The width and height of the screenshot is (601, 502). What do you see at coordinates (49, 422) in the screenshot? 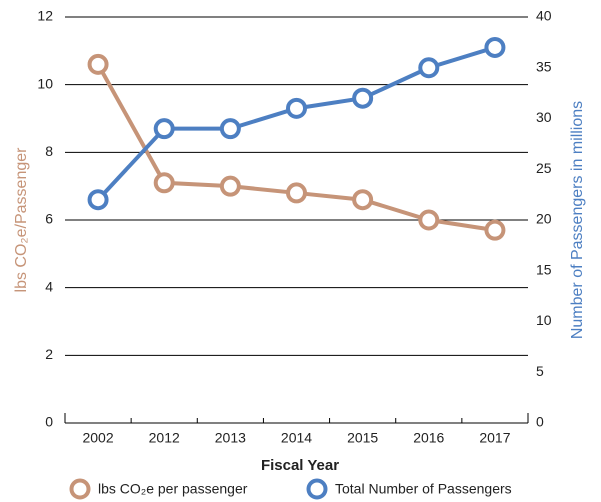
I see `y-tick-label: 0` at bounding box center [49, 422].